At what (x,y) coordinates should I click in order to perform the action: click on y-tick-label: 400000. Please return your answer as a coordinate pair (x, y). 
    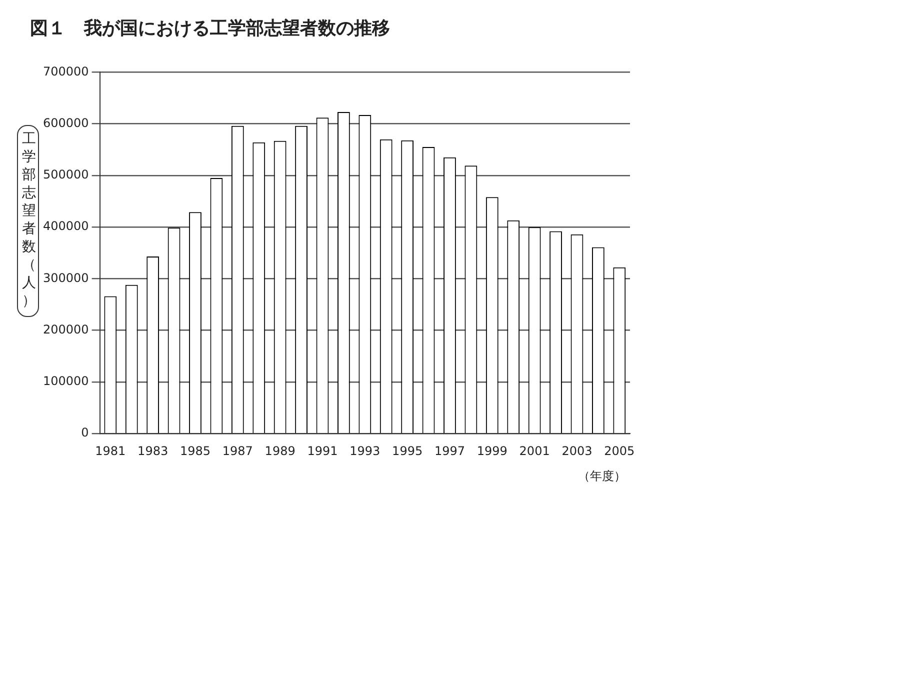
    Looking at the image, I should click on (65, 226).